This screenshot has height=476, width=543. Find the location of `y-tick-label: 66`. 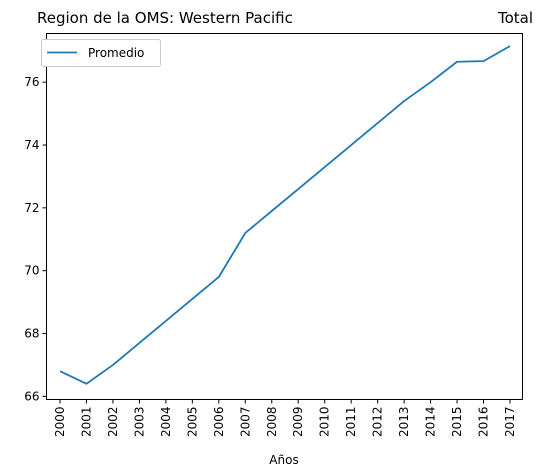

y-tick-label: 66 is located at coordinates (31, 396).